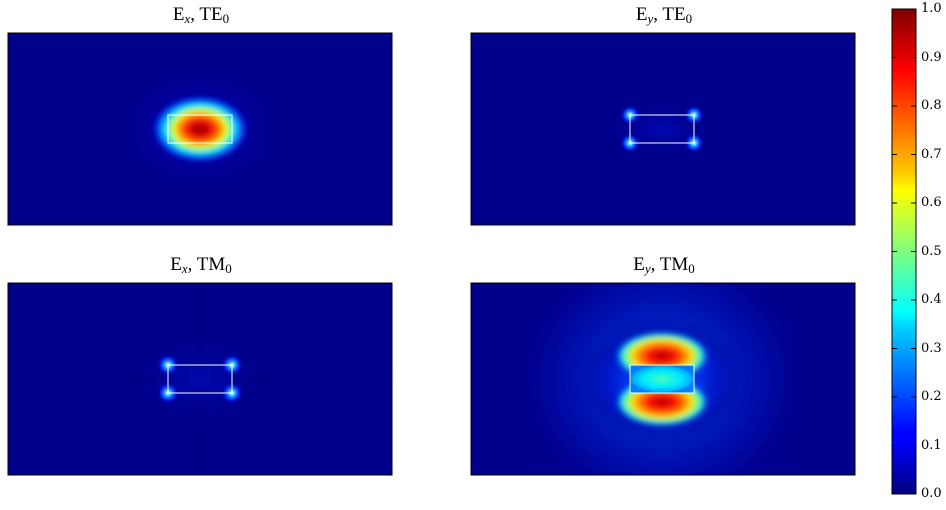  Describe the element at coordinates (931, 105) in the screenshot. I see `colorbar-tick-label: 0.8` at that location.